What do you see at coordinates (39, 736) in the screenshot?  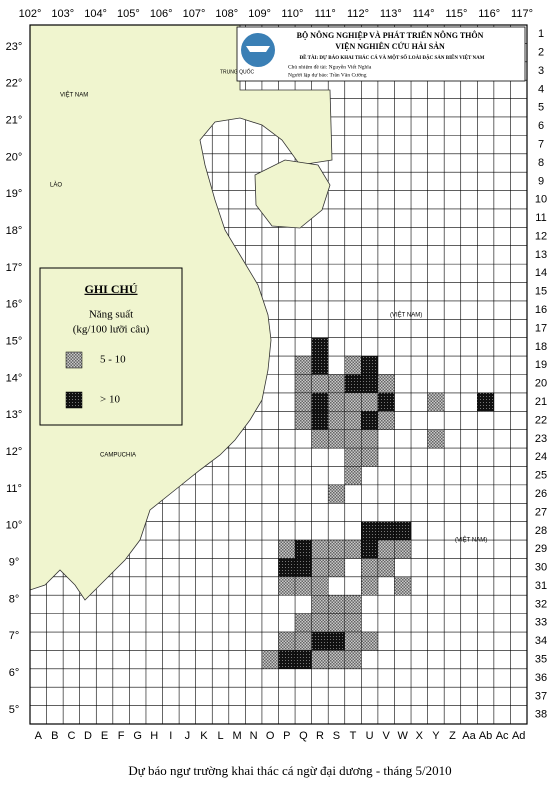 I see `column-label: A` at bounding box center [39, 736].